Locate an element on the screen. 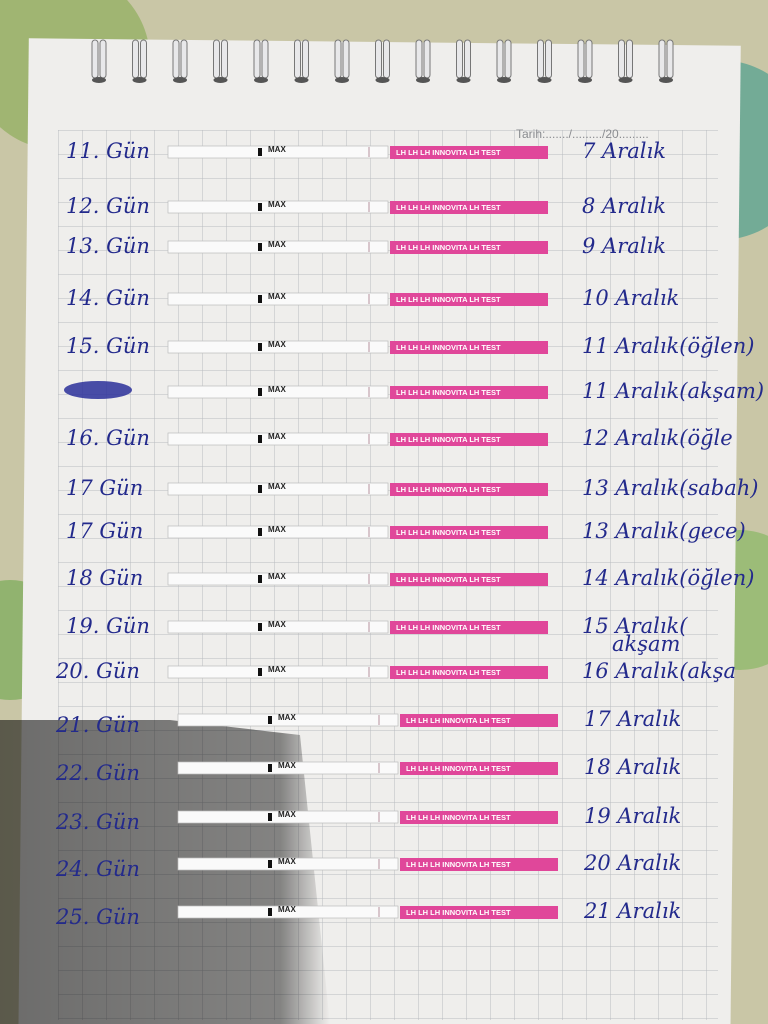  day-label: 19. Gün is located at coordinates (108, 626).